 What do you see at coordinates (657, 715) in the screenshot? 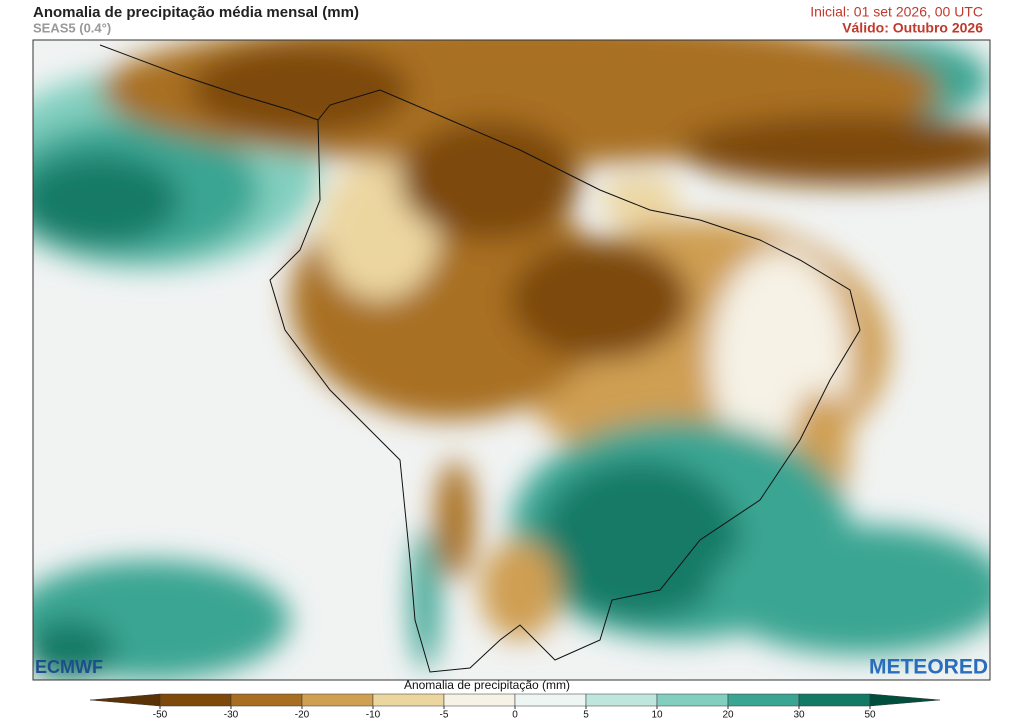
I see `colorbar-tick-label: 10` at bounding box center [657, 715].